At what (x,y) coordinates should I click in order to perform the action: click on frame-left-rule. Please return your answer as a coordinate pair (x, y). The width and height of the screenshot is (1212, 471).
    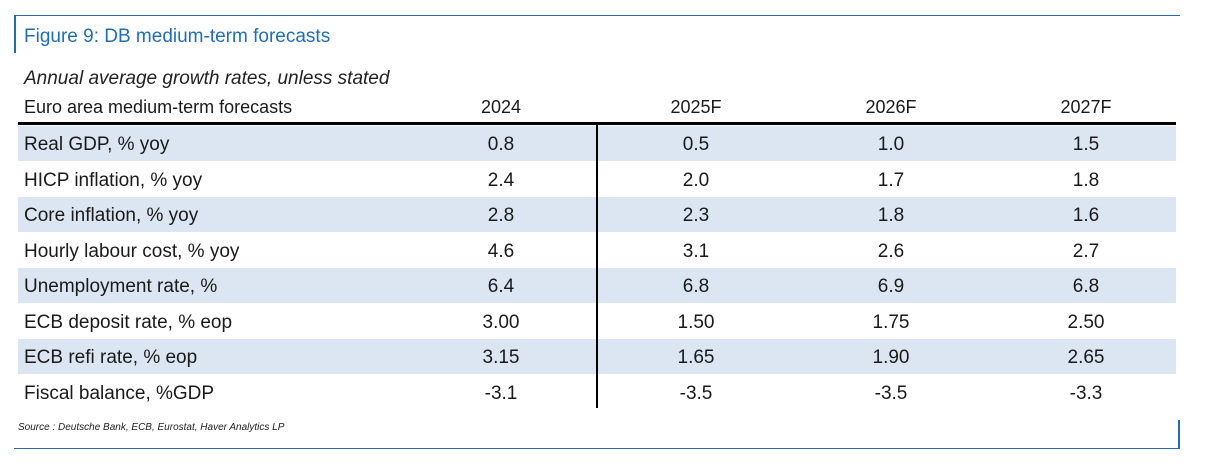
    Looking at the image, I should click on (15, 34).